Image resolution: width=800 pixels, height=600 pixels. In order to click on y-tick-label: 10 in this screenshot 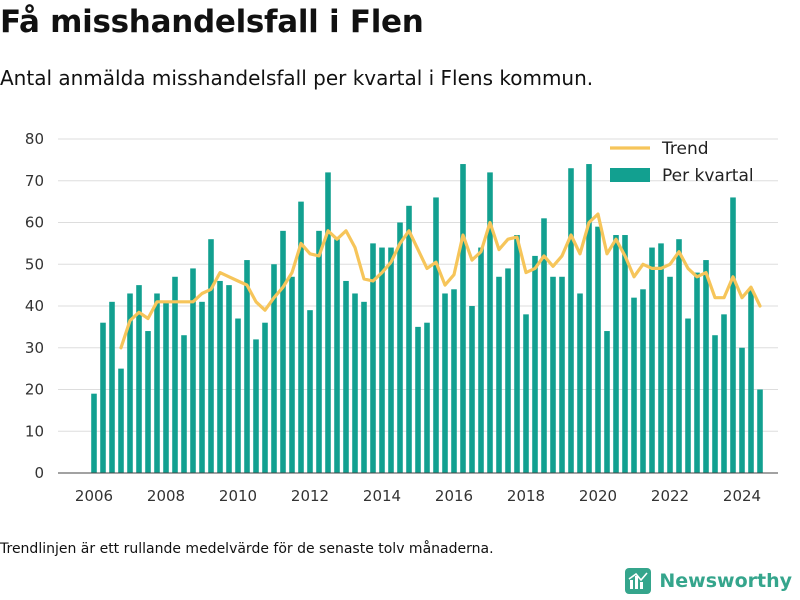, I will do `click(34, 431)`.